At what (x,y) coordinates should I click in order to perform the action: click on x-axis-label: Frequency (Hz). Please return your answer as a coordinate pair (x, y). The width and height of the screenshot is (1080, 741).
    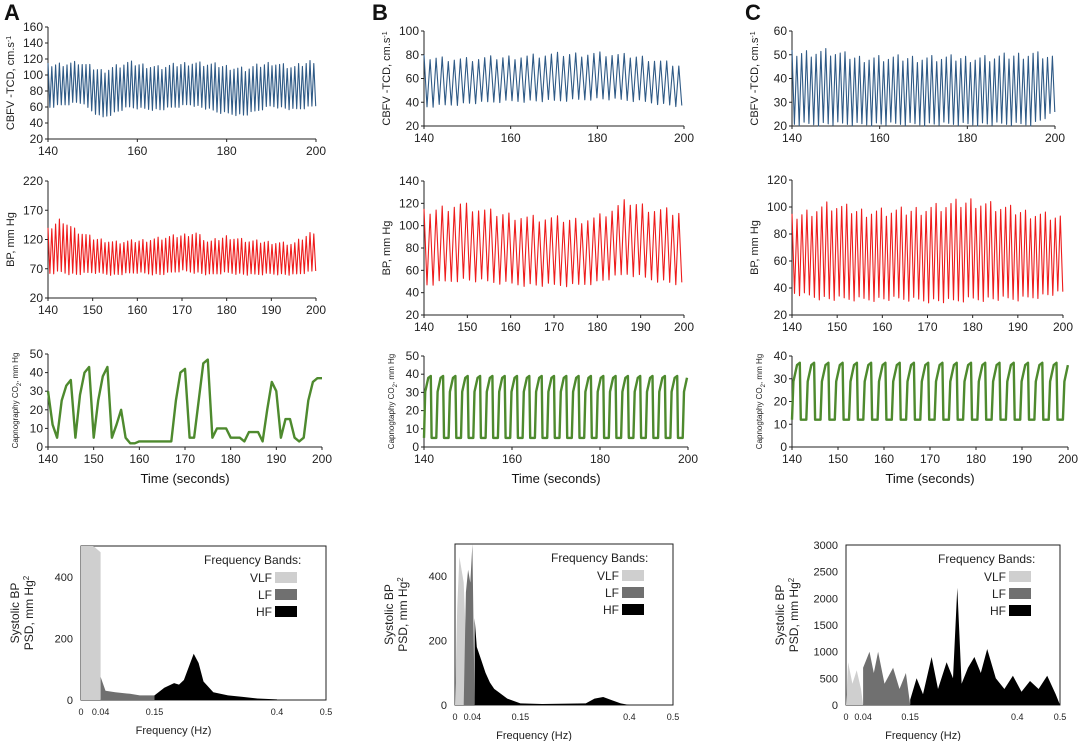
    Looking at the image, I should click on (923, 735).